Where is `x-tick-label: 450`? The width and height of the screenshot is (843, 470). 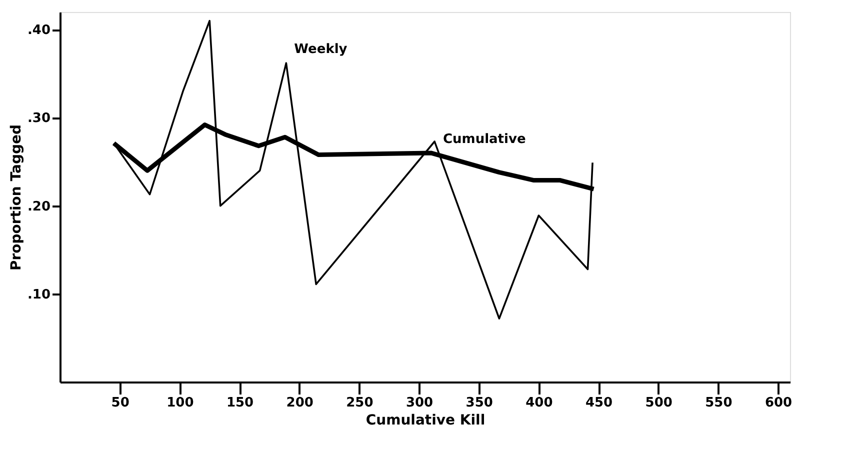 x-tick-label: 450 is located at coordinates (599, 403).